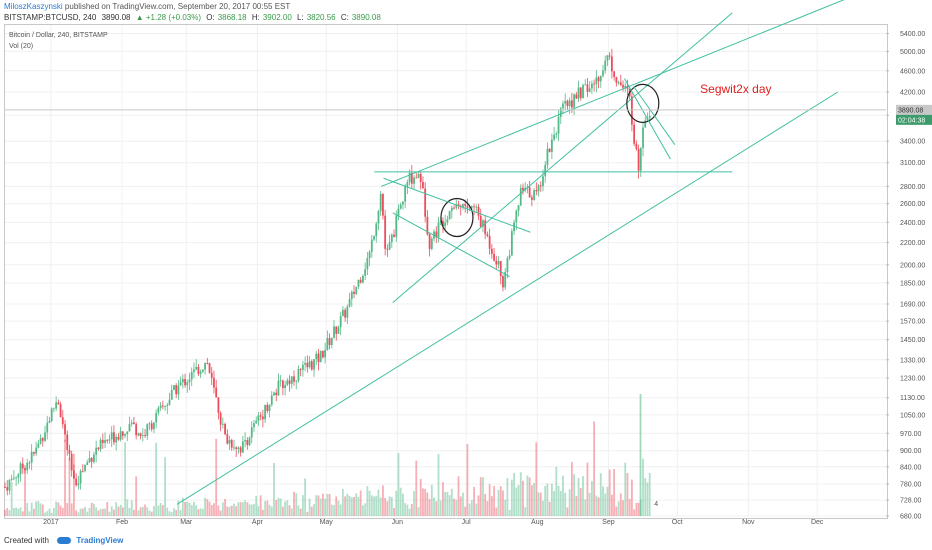 The image size is (932, 550). What do you see at coordinates (232, 17) in the screenshot?
I see `open-value: 3868.18` at bounding box center [232, 17].